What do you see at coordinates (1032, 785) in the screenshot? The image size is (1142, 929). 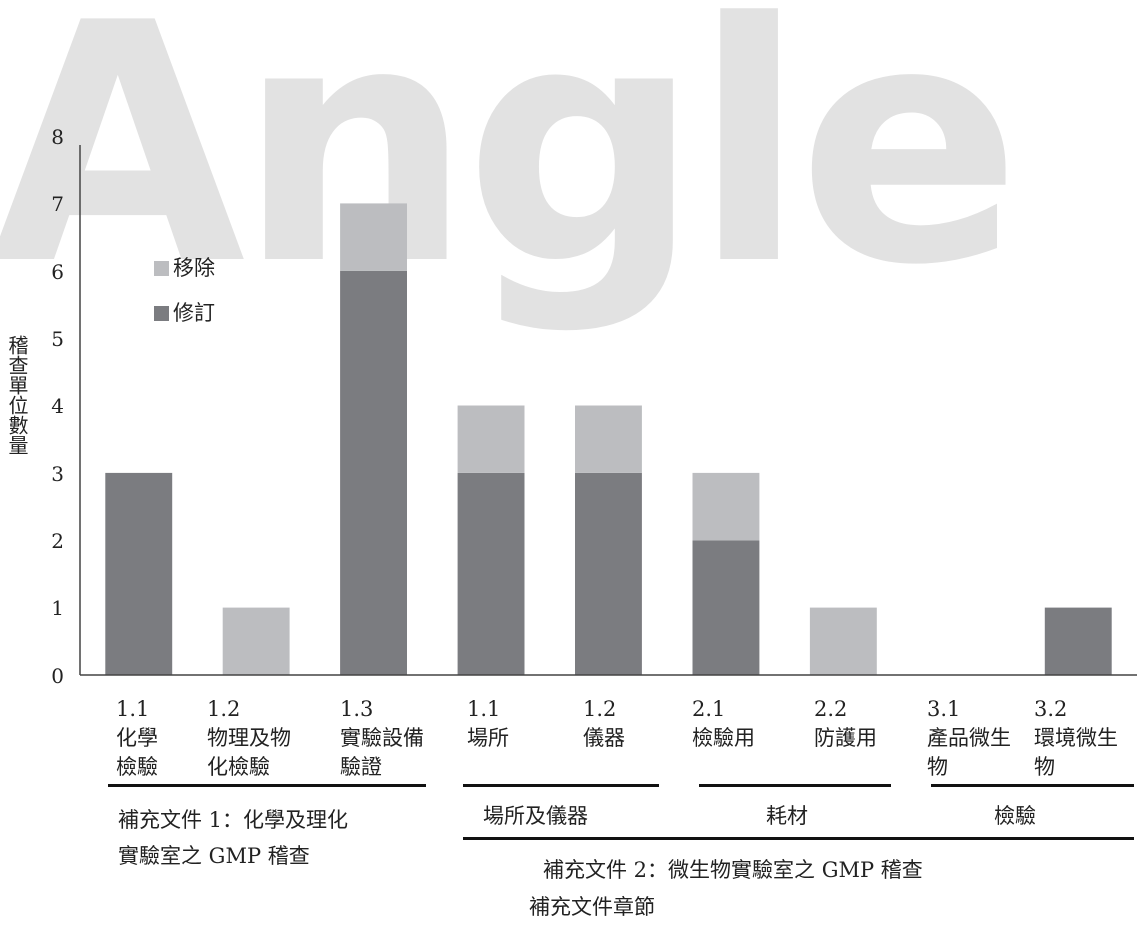 I see `group-rule-testing` at bounding box center [1032, 785].